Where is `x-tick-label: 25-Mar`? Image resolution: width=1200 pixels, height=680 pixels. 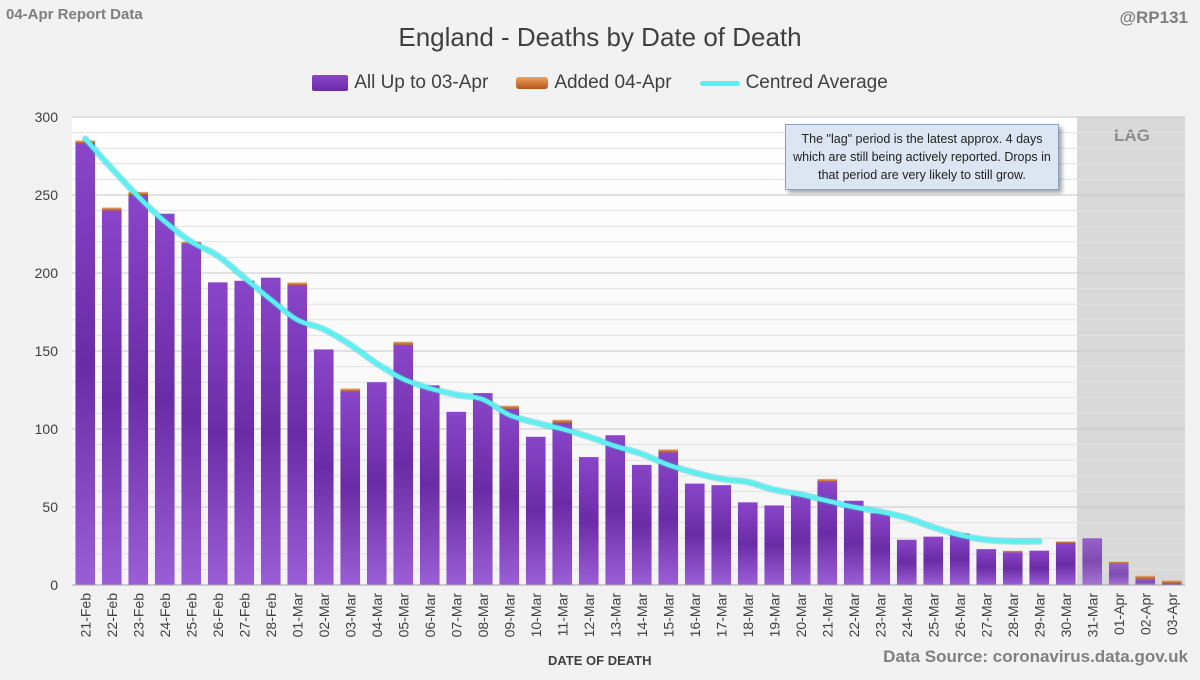
x-tick-label: 25-Mar is located at coordinates (933, 615).